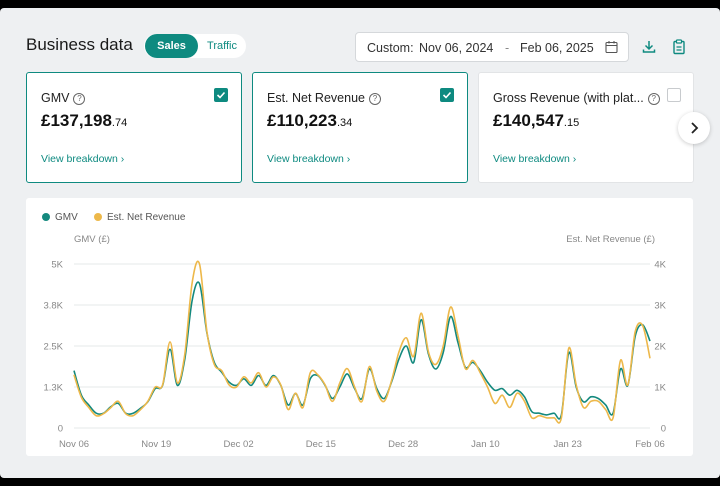 The width and height of the screenshot is (720, 486). I want to click on x-tick-label: Feb 06, so click(650, 444).